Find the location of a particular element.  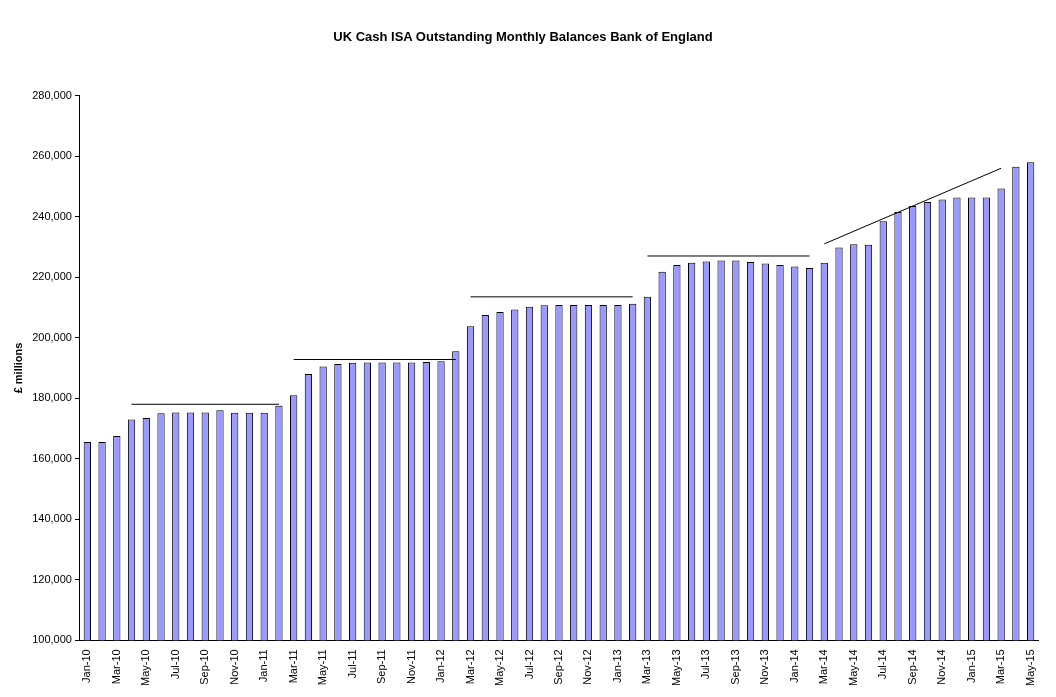

y-tick-label: 100,000 is located at coordinates (52, 639).